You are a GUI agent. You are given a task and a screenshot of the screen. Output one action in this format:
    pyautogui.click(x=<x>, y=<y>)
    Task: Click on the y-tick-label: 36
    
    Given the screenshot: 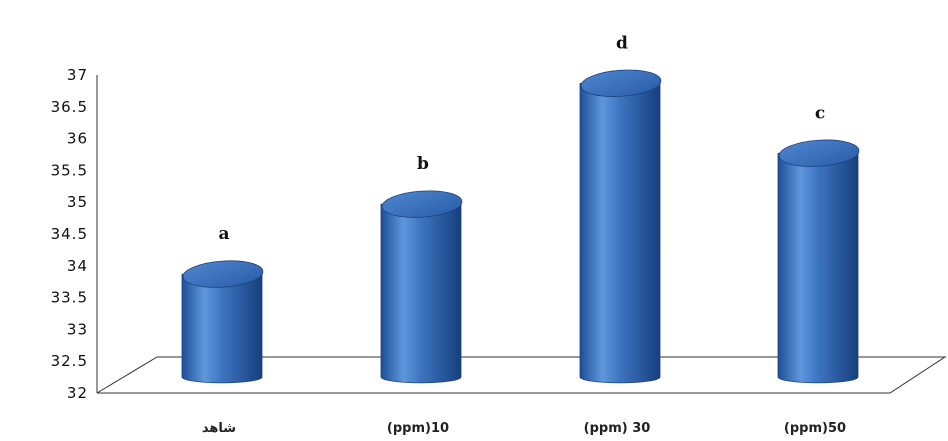 What is the action you would take?
    pyautogui.click(x=77, y=139)
    